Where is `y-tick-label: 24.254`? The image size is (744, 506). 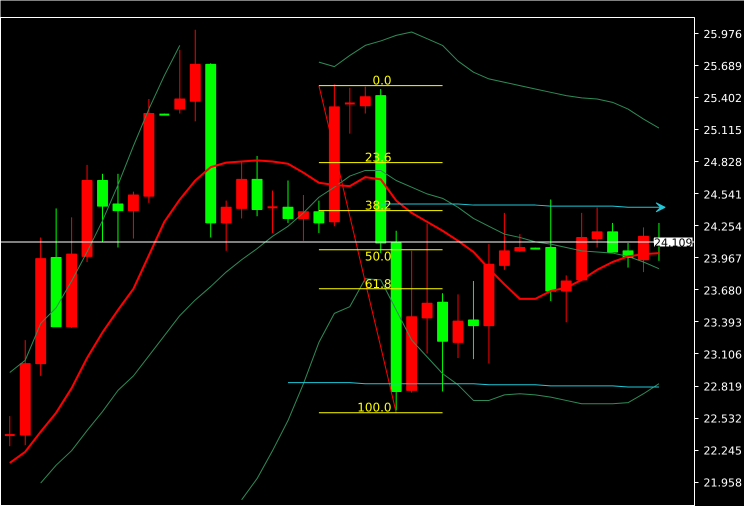 y-tick-label: 24.254 is located at coordinates (723, 227).